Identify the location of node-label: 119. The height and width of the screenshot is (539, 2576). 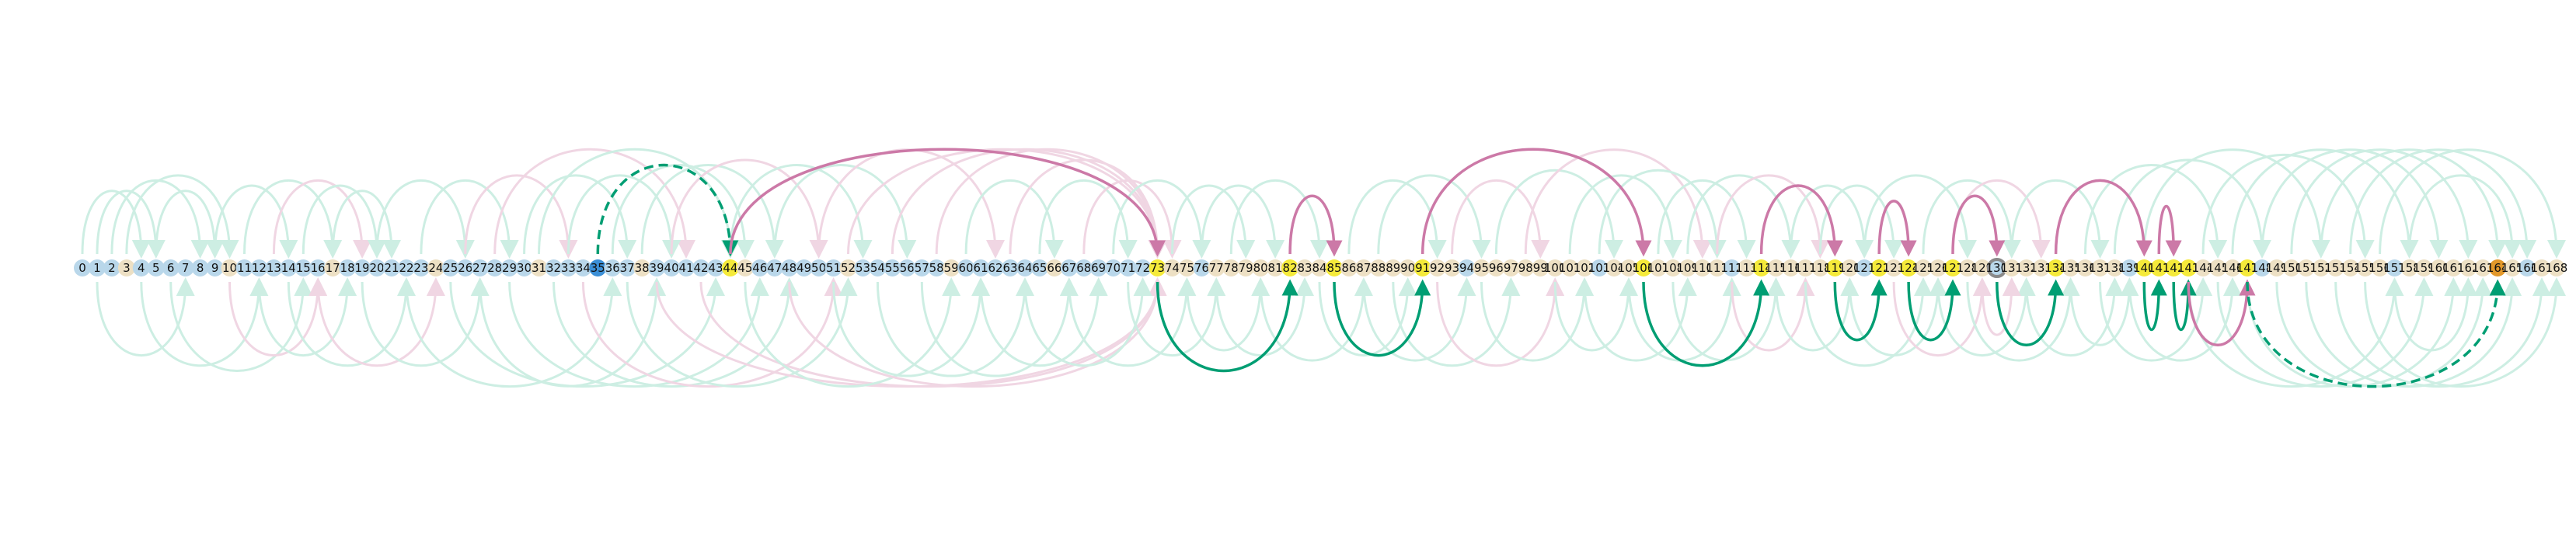
(1835, 268).